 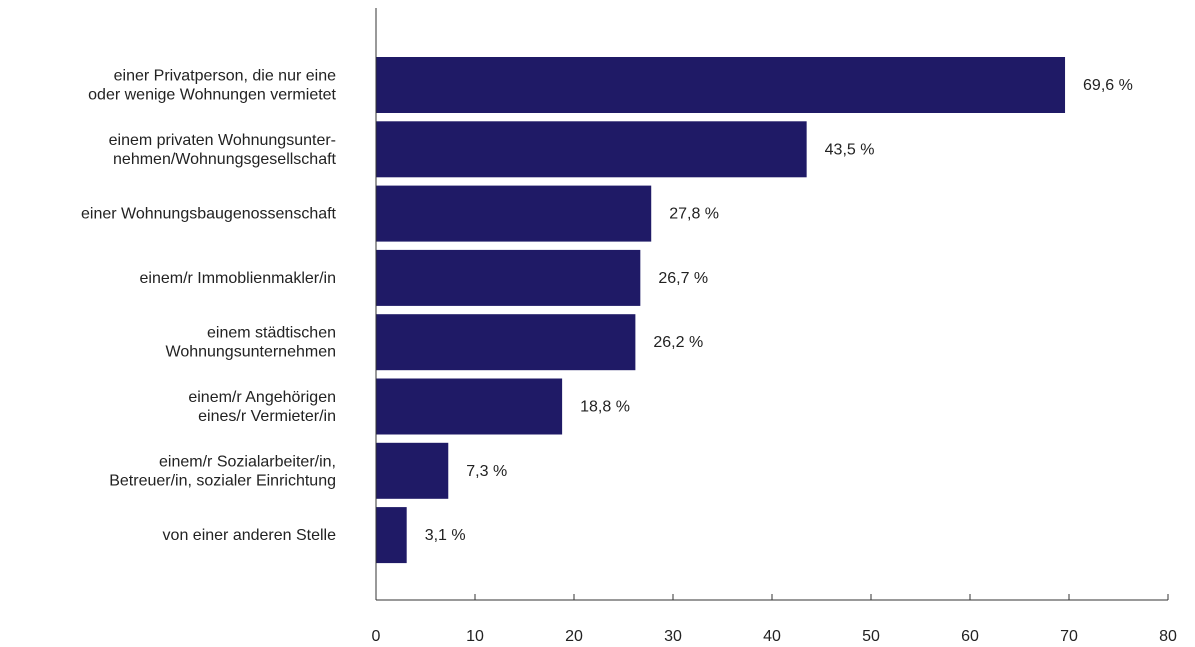 I want to click on x-tick-label: 50, so click(x=871, y=636).